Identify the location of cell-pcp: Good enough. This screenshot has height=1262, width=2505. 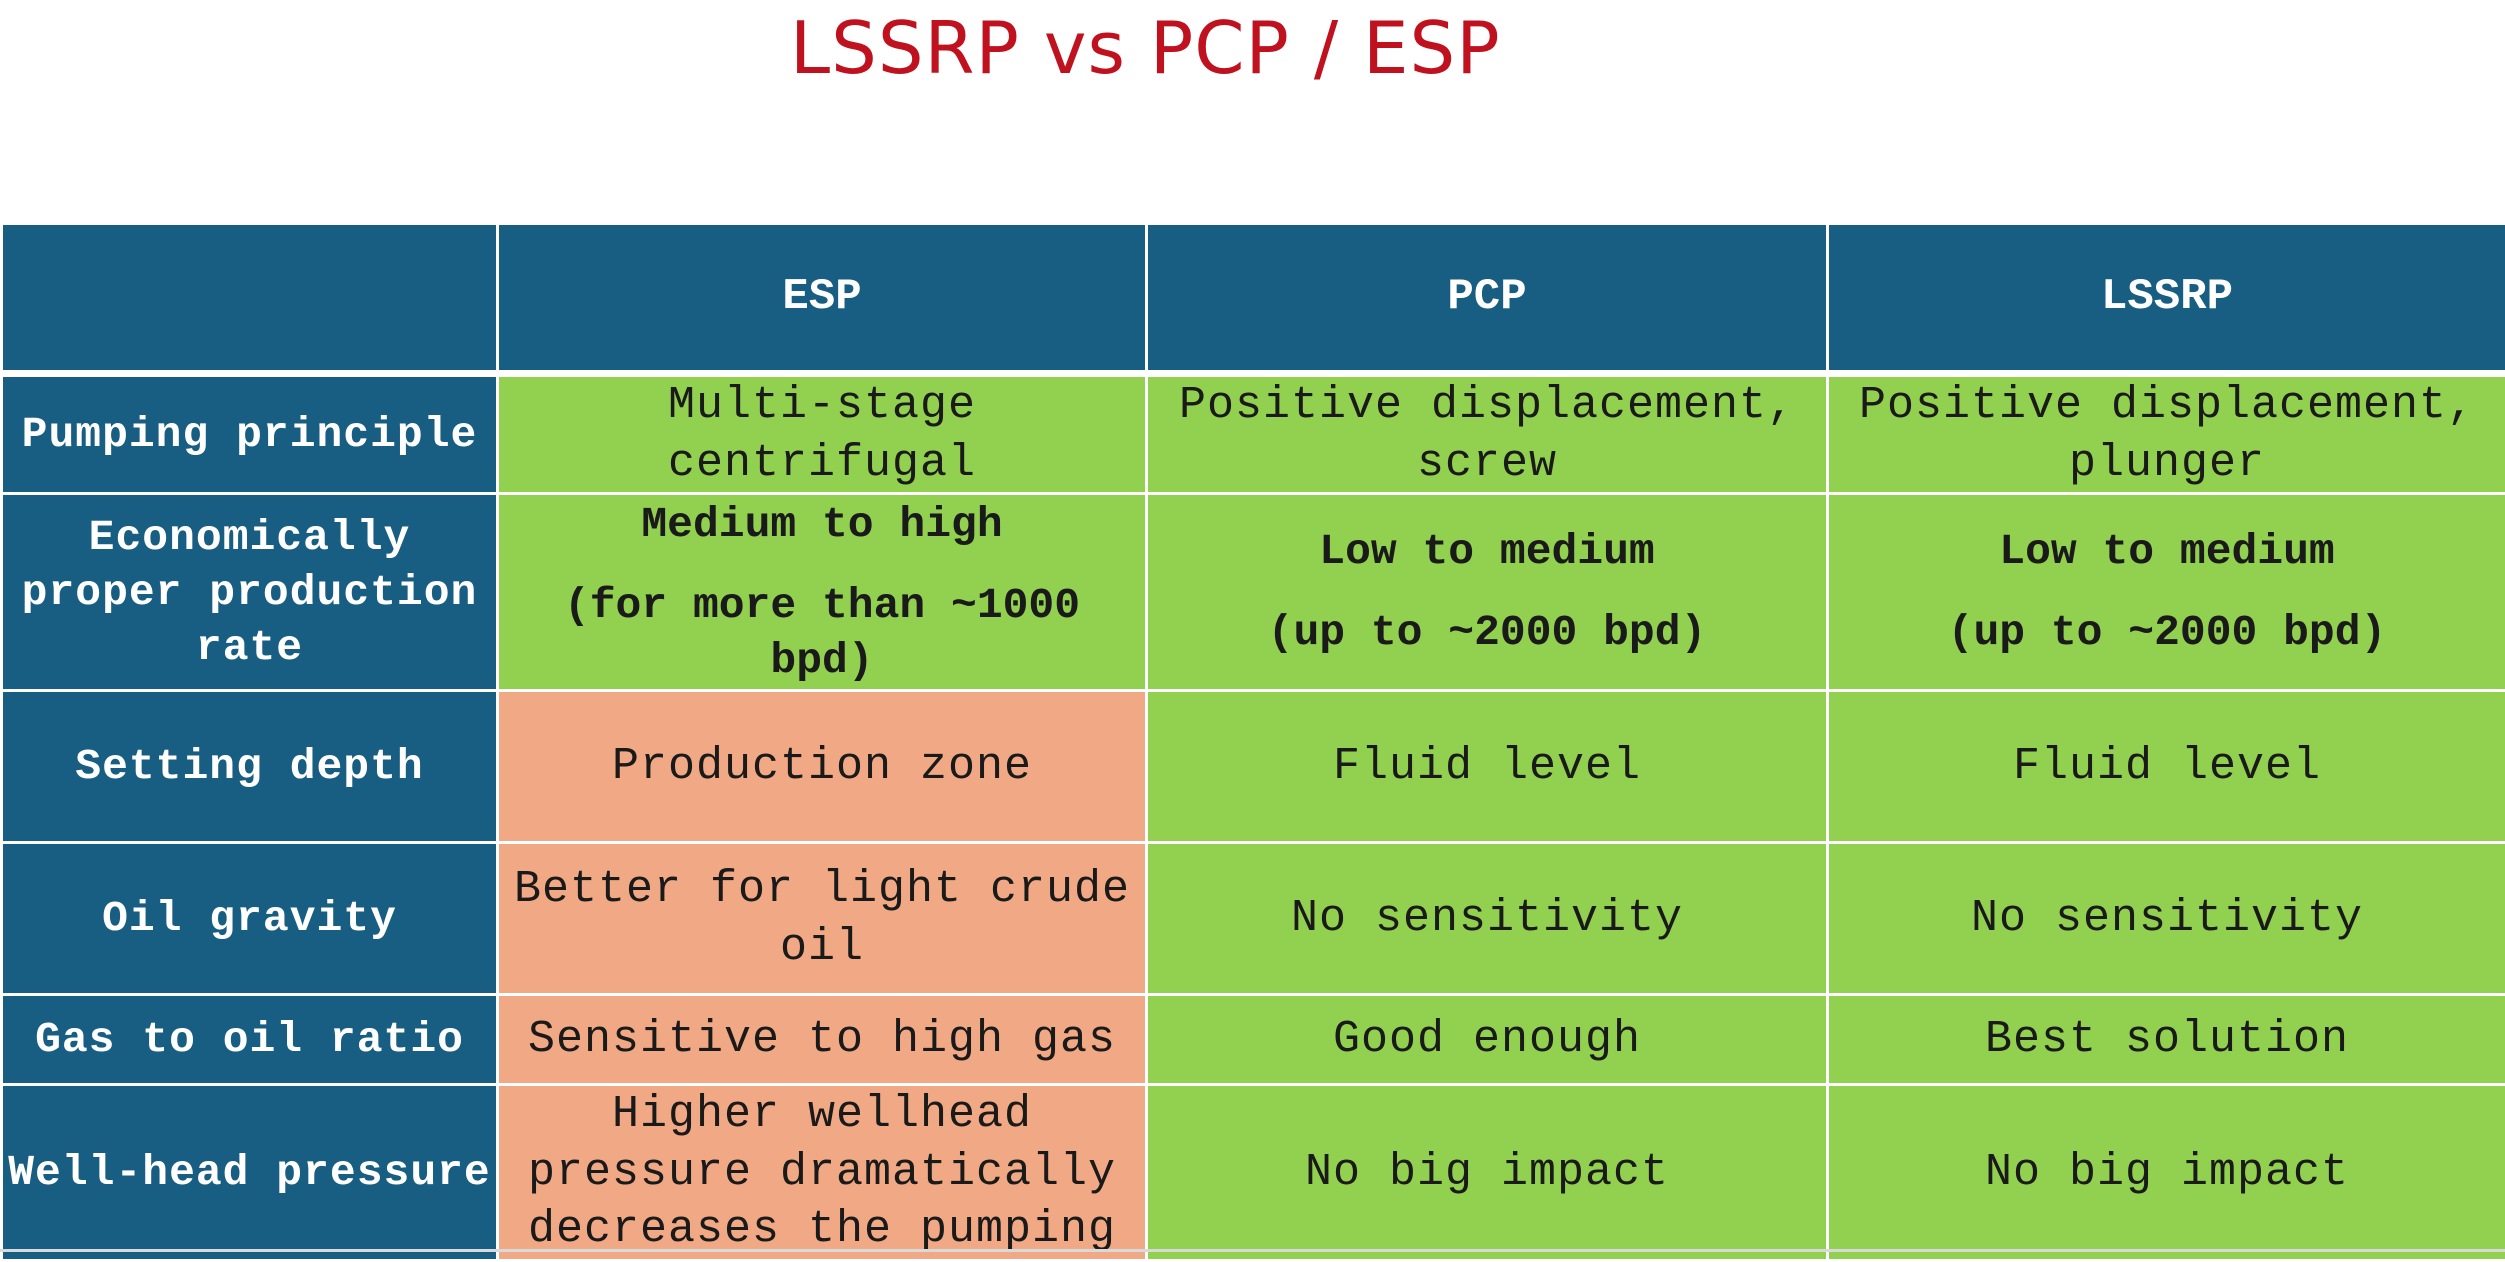
(1487, 1040).